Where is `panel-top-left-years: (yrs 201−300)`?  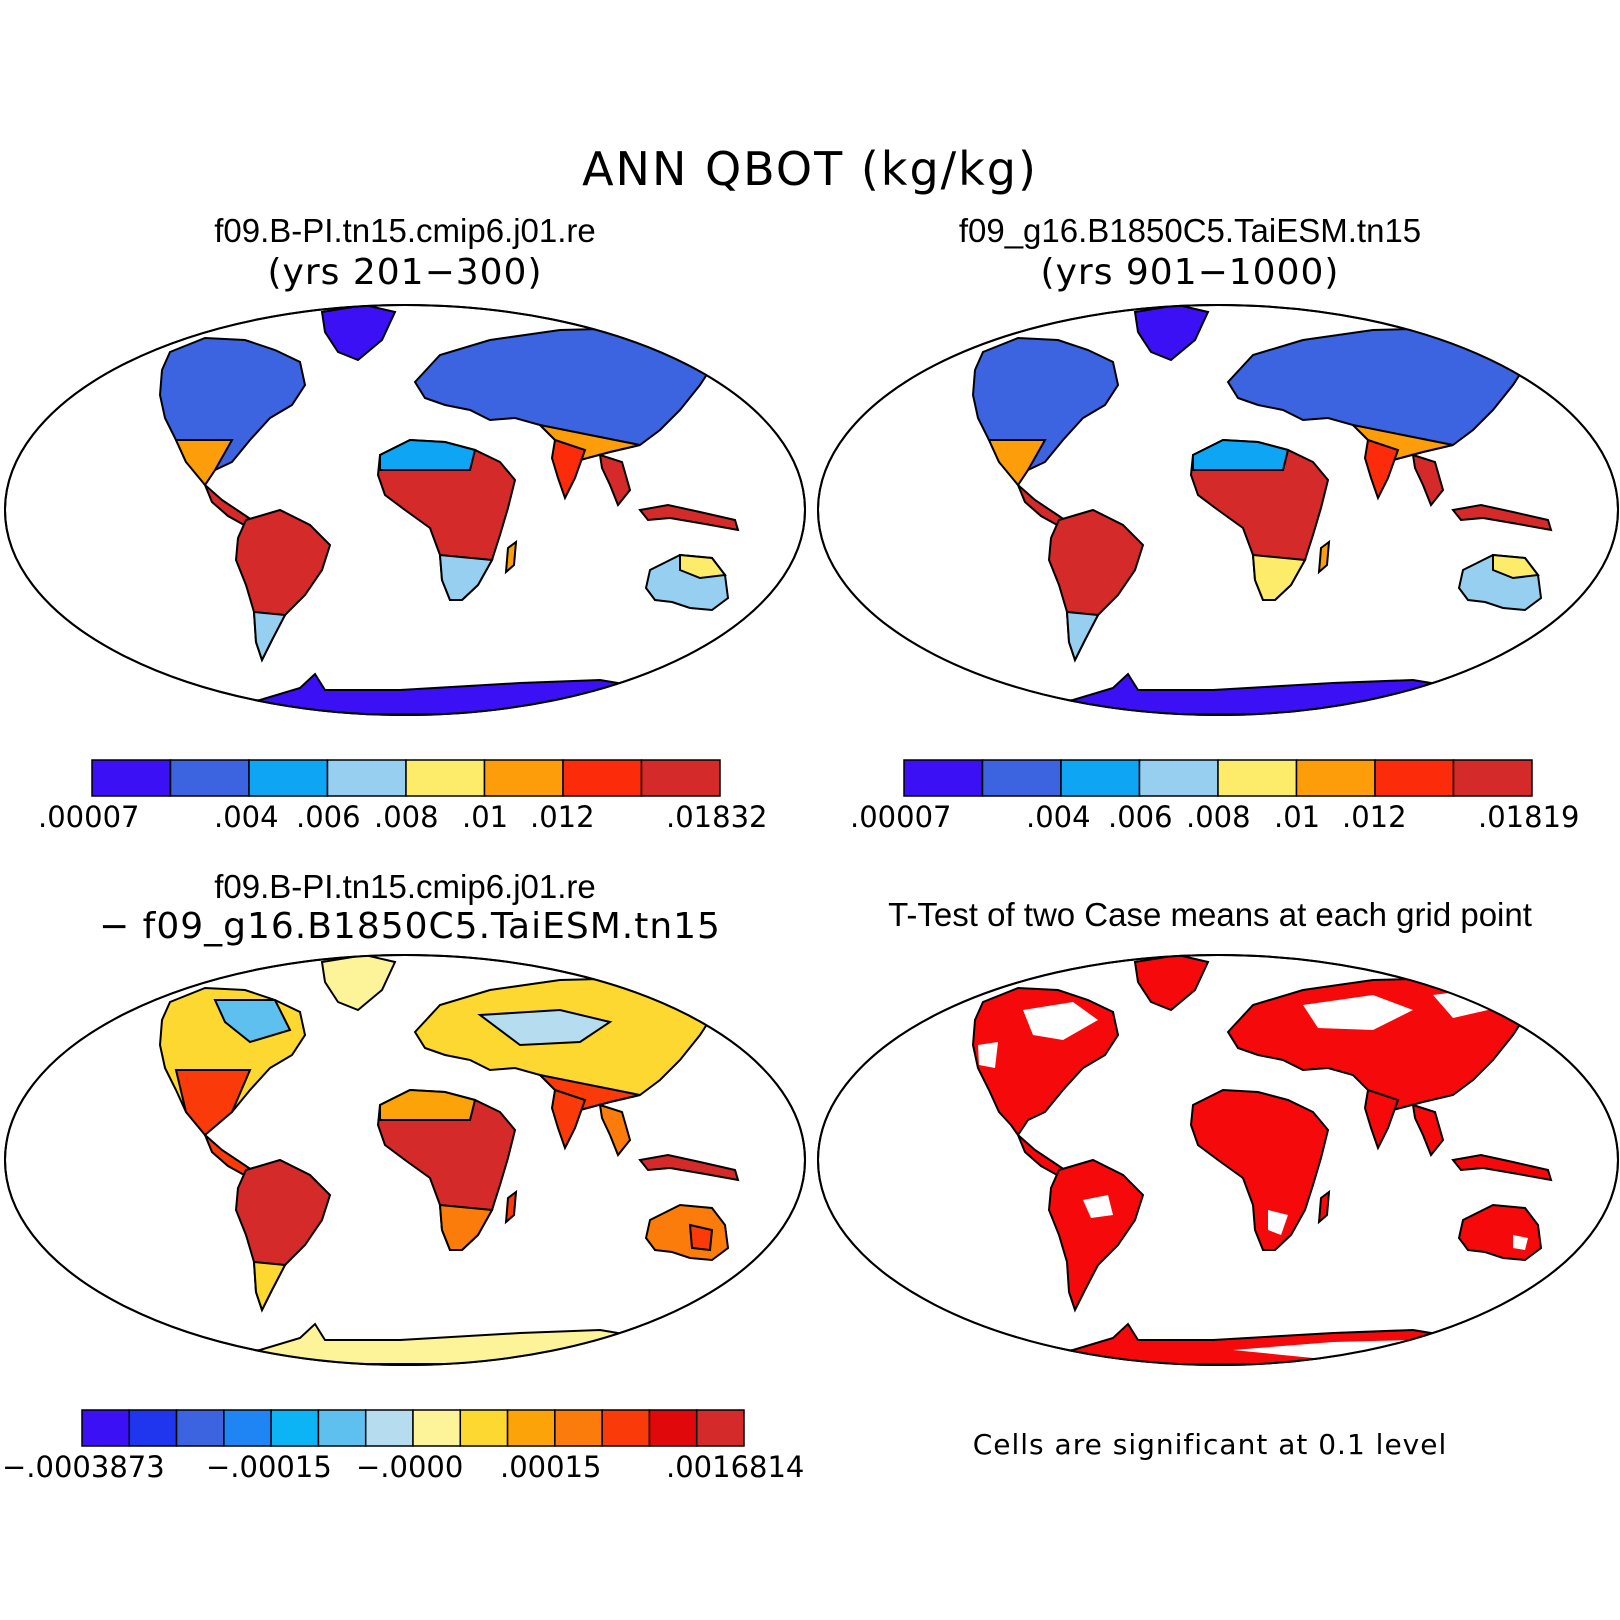
panel-top-left-years: (yrs 201−300) is located at coordinates (405, 272).